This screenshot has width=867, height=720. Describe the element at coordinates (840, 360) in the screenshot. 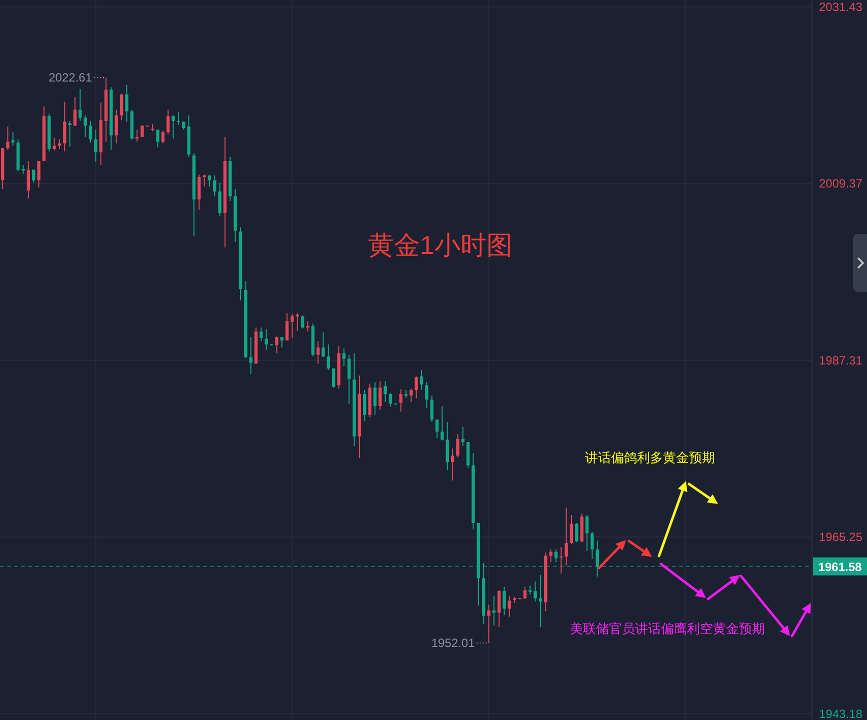

I see `ytick-label: 1987.31` at that location.